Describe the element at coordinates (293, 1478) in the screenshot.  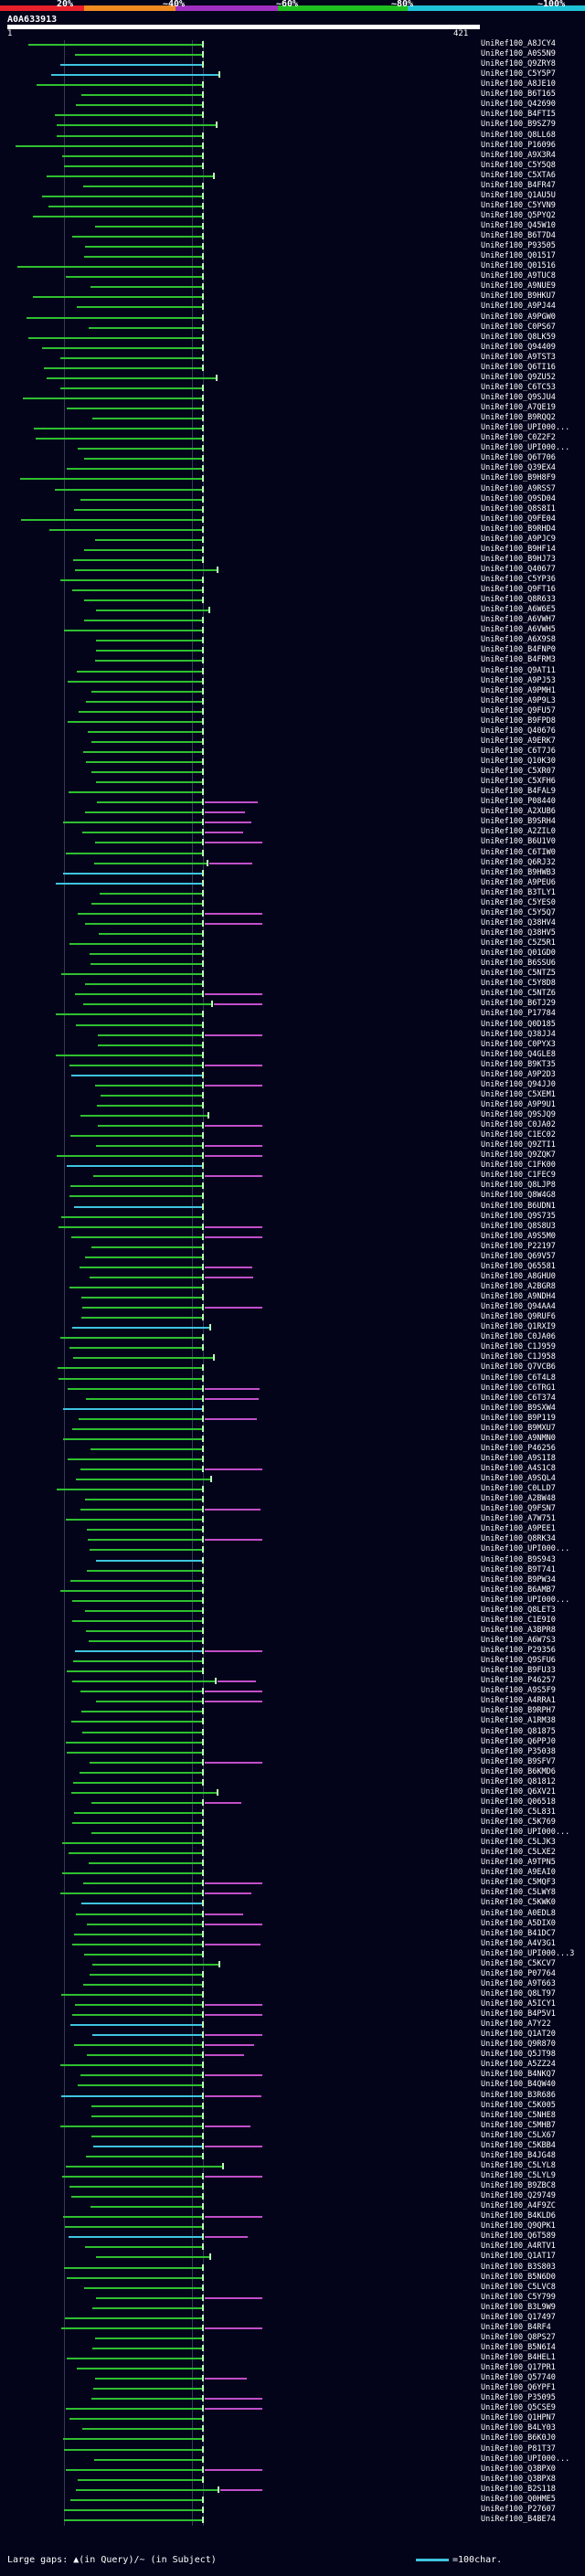
I see `hit-row: UniRef100_A9SQL4` at that location.